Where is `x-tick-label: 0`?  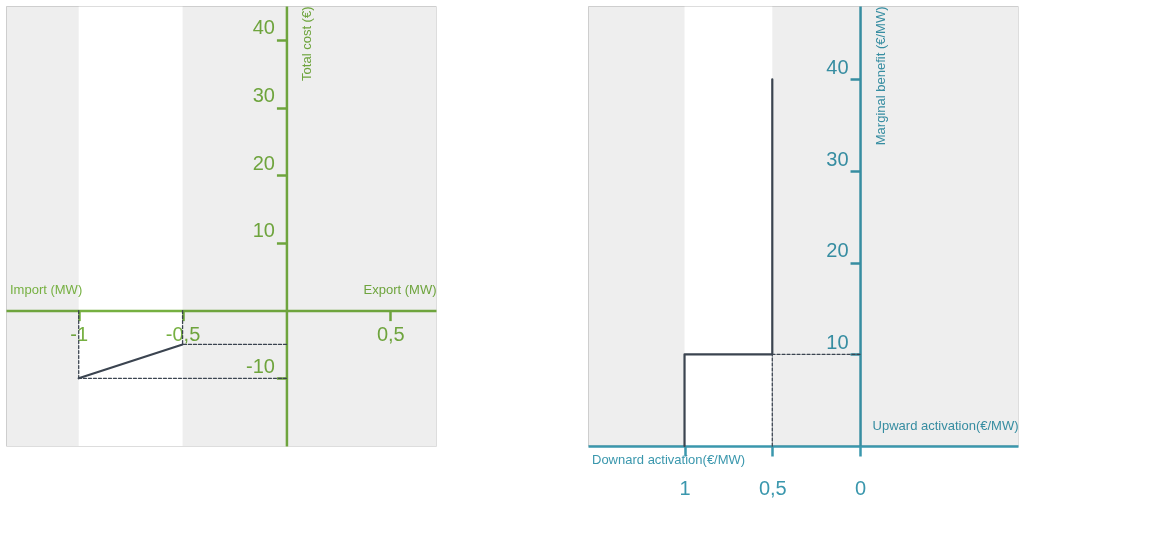 x-tick-label: 0 is located at coordinates (860, 487).